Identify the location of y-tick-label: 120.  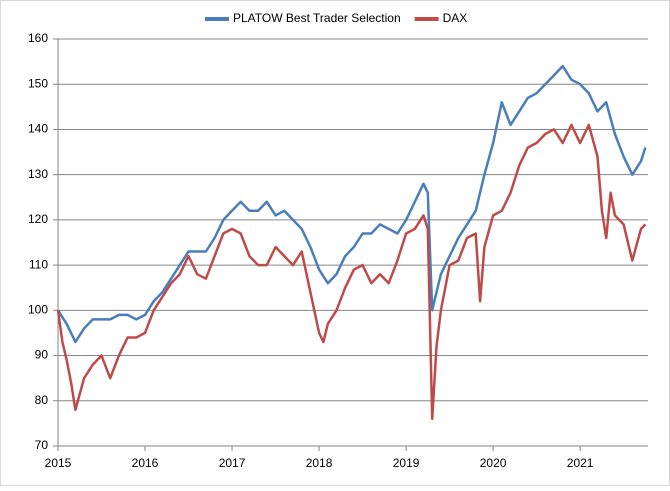
(38, 219).